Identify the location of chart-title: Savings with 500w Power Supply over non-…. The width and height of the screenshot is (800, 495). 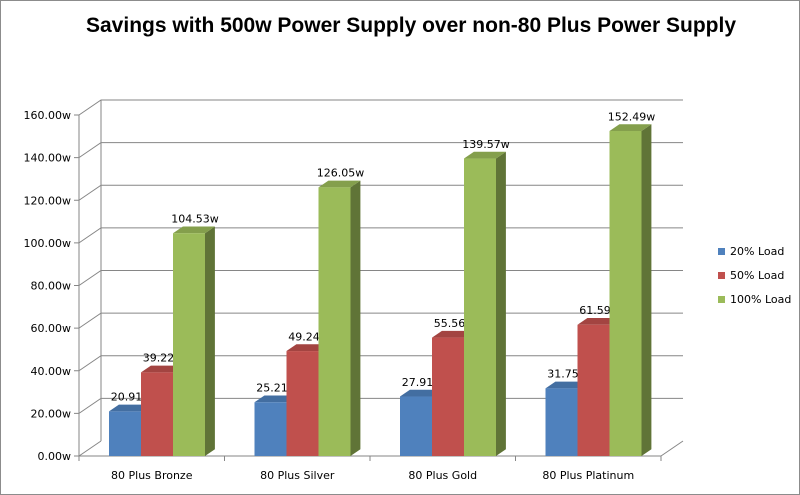
(411, 25).